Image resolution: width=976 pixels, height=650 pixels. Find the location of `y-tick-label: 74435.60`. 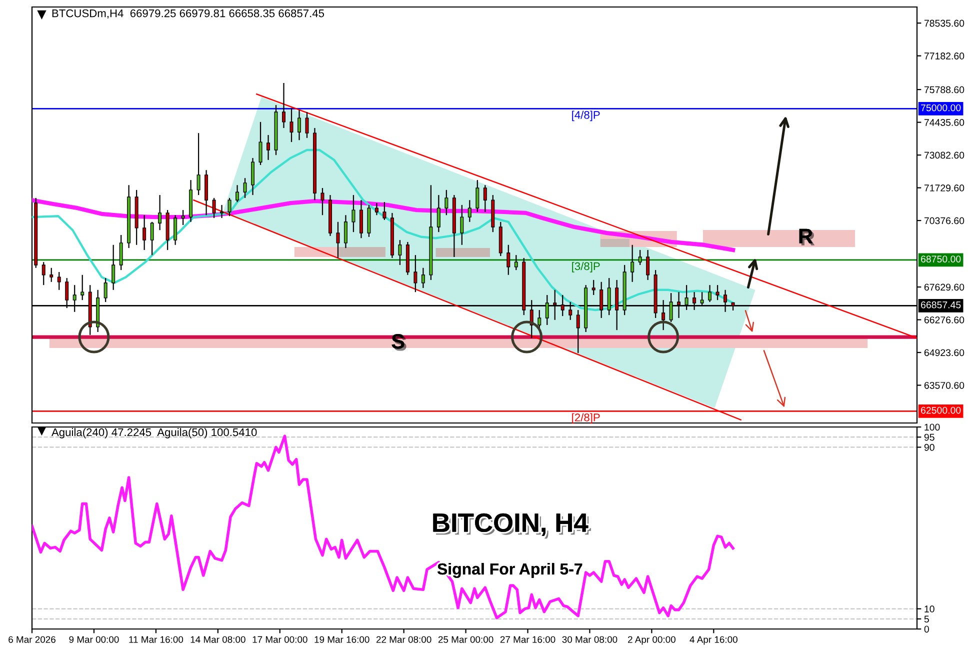

y-tick-label: 74435.60 is located at coordinates (944, 122).